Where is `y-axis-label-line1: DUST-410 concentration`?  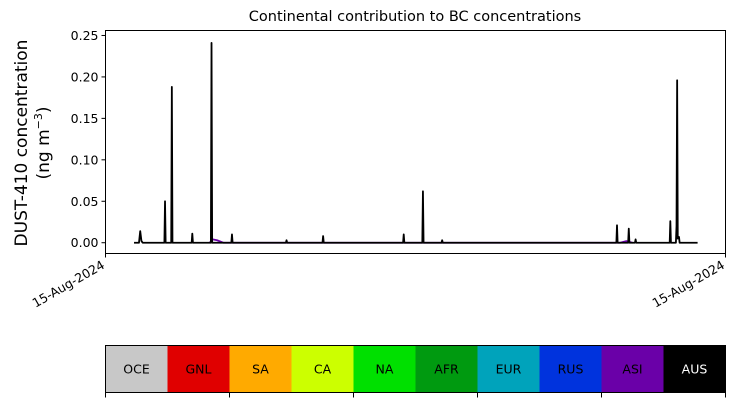 y-axis-label-line1: DUST-410 concentration is located at coordinates (22, 143).